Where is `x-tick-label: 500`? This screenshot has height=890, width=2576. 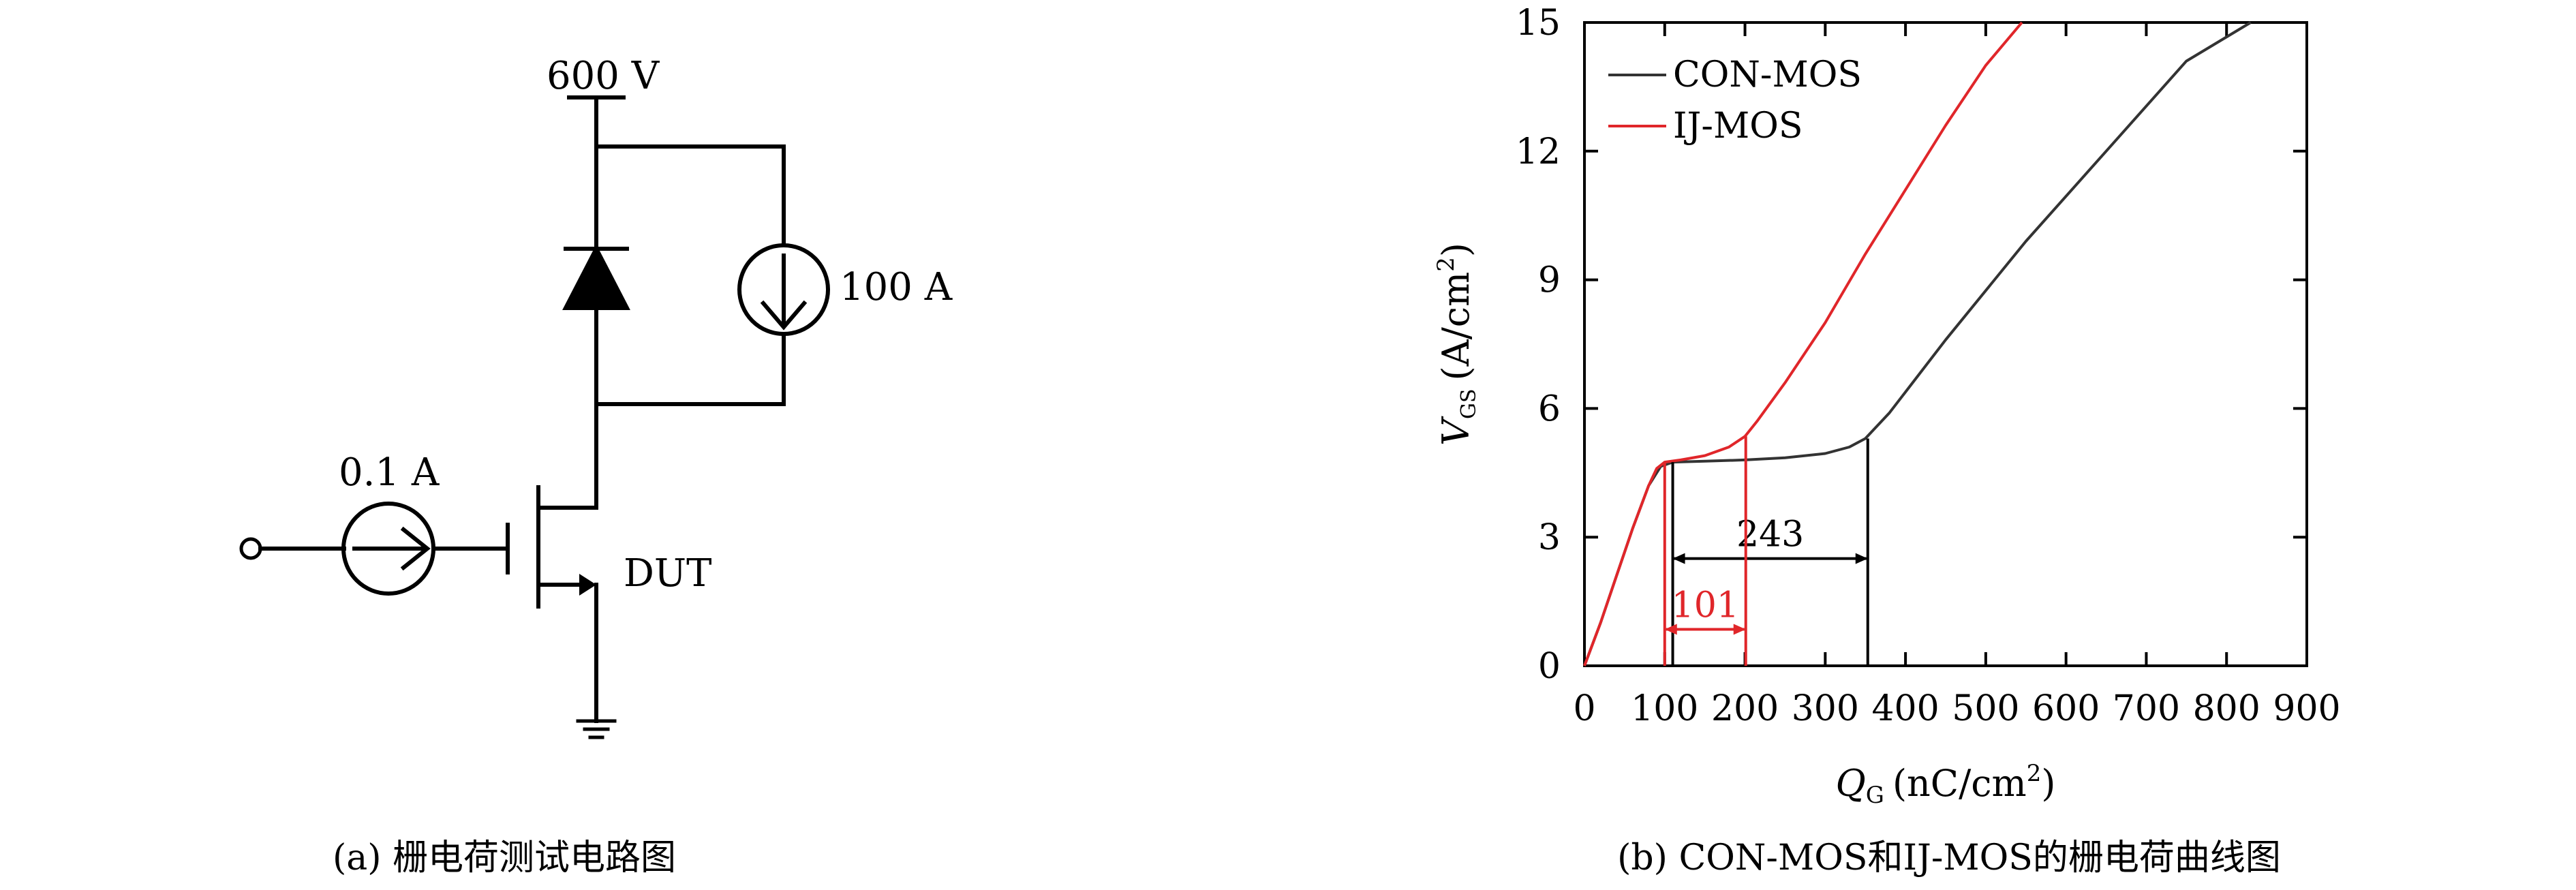
x-tick-label: 500 is located at coordinates (1986, 708).